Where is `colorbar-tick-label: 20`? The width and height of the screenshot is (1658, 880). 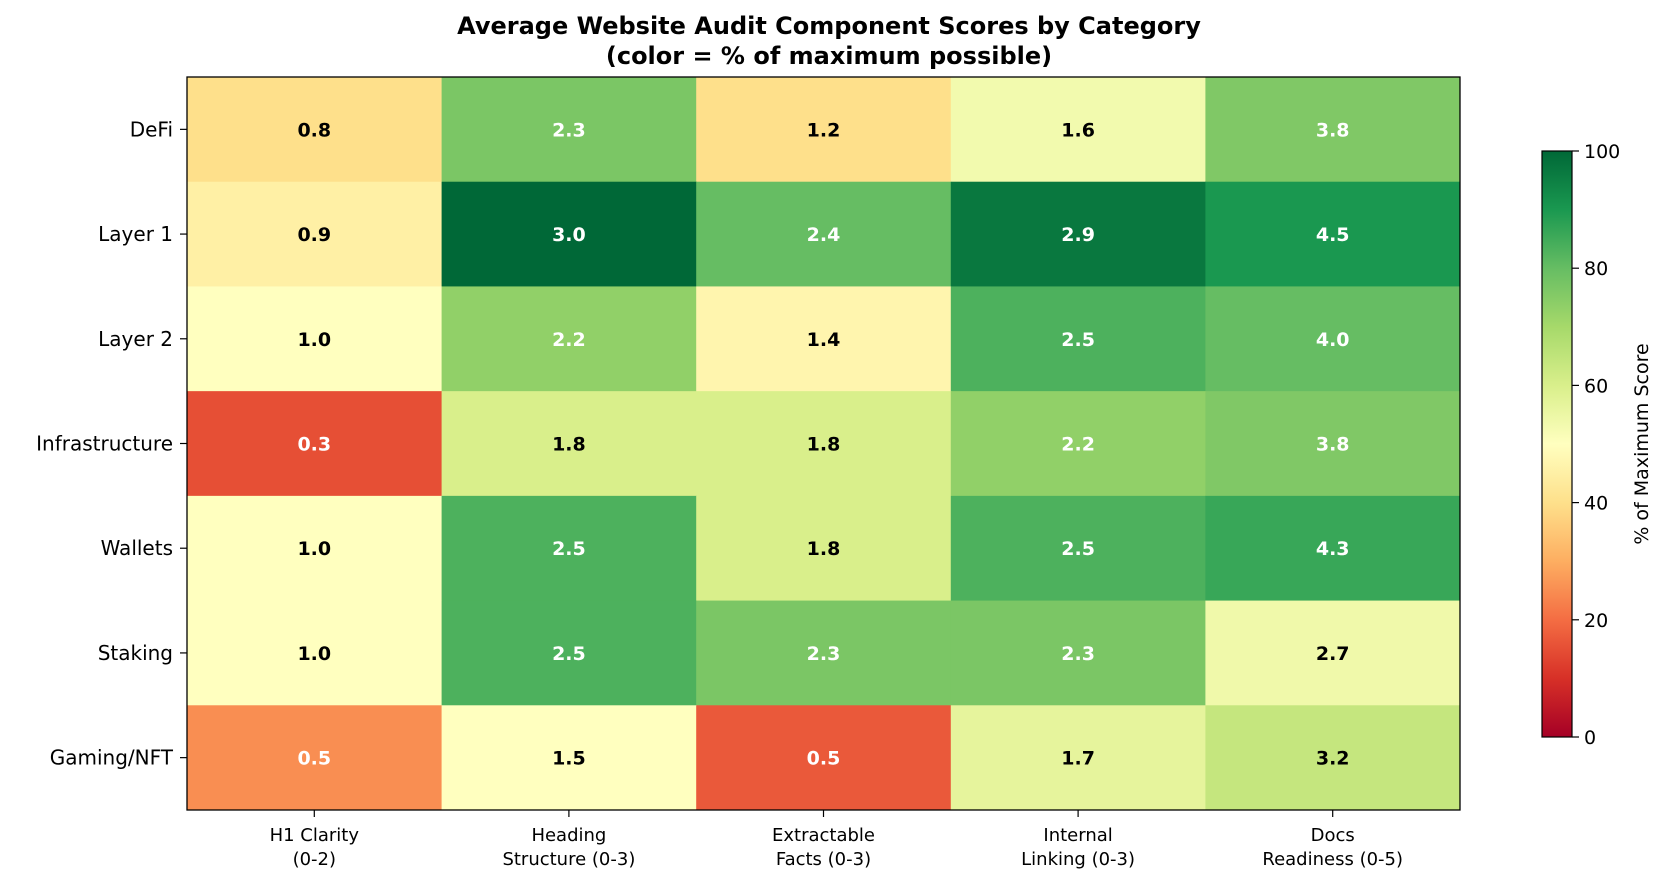
colorbar-tick-label: 20 is located at coordinates (1596, 621).